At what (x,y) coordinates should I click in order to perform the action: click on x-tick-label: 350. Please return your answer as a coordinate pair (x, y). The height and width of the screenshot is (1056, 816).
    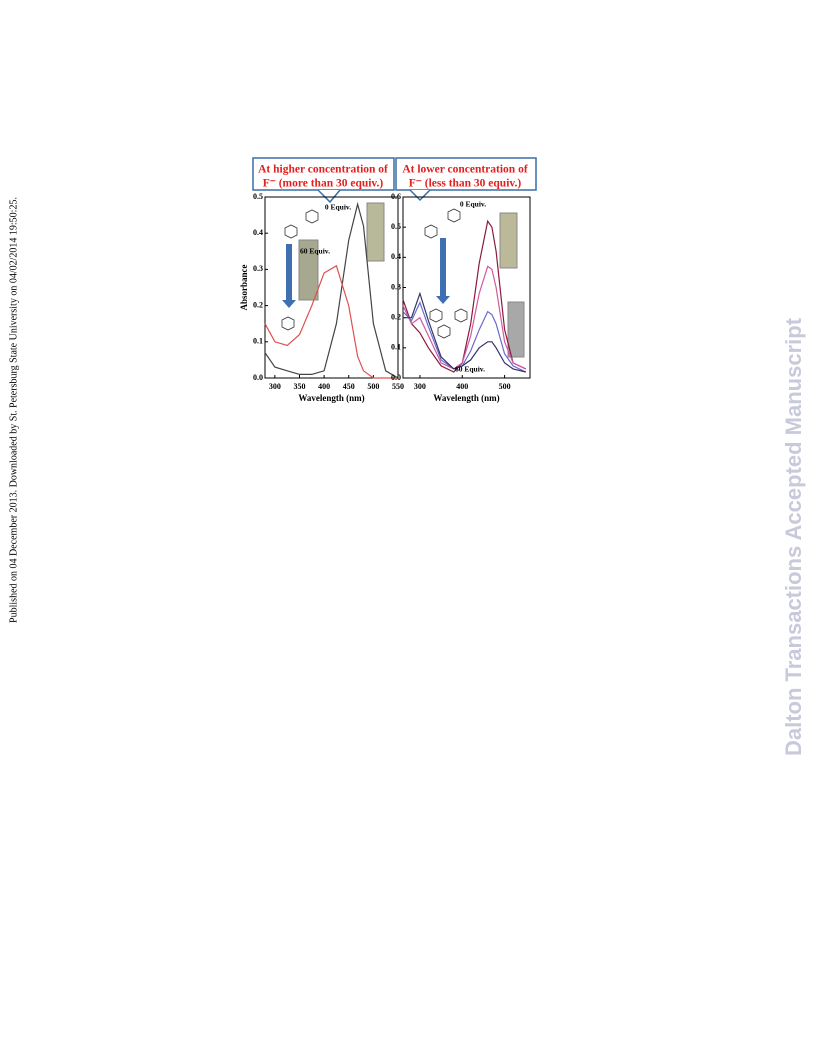
    Looking at the image, I should click on (299, 386).